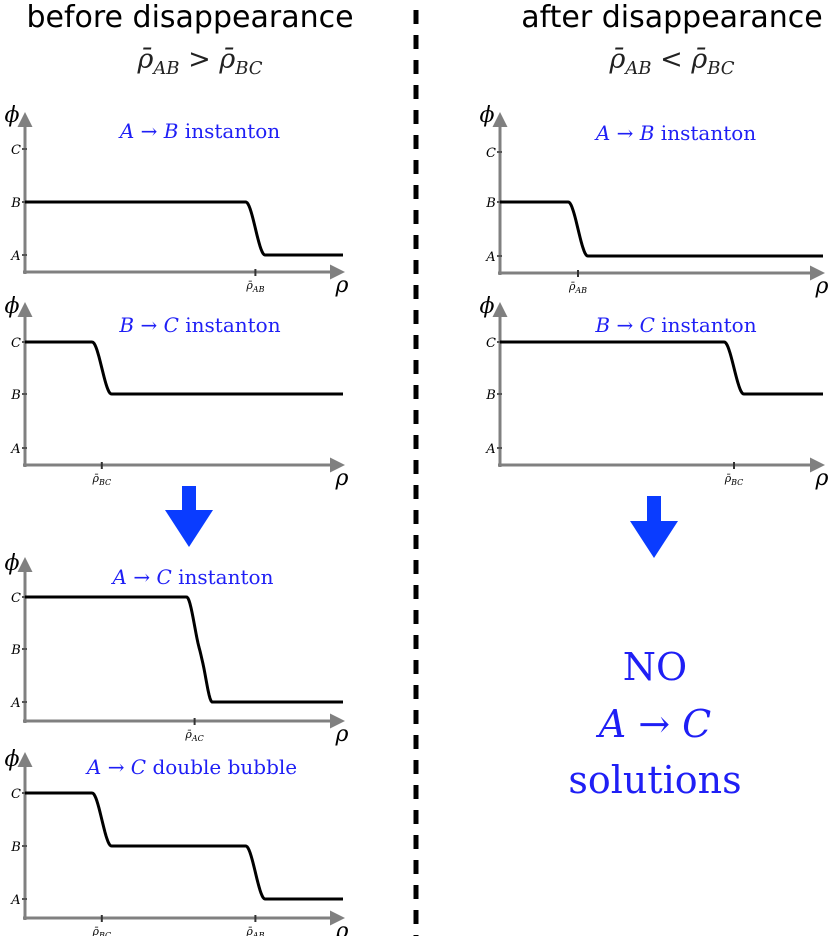  Describe the element at coordinates (199, 61) in the screenshot. I see `left-condition: ρ̄AB > ρ̄BC` at that location.